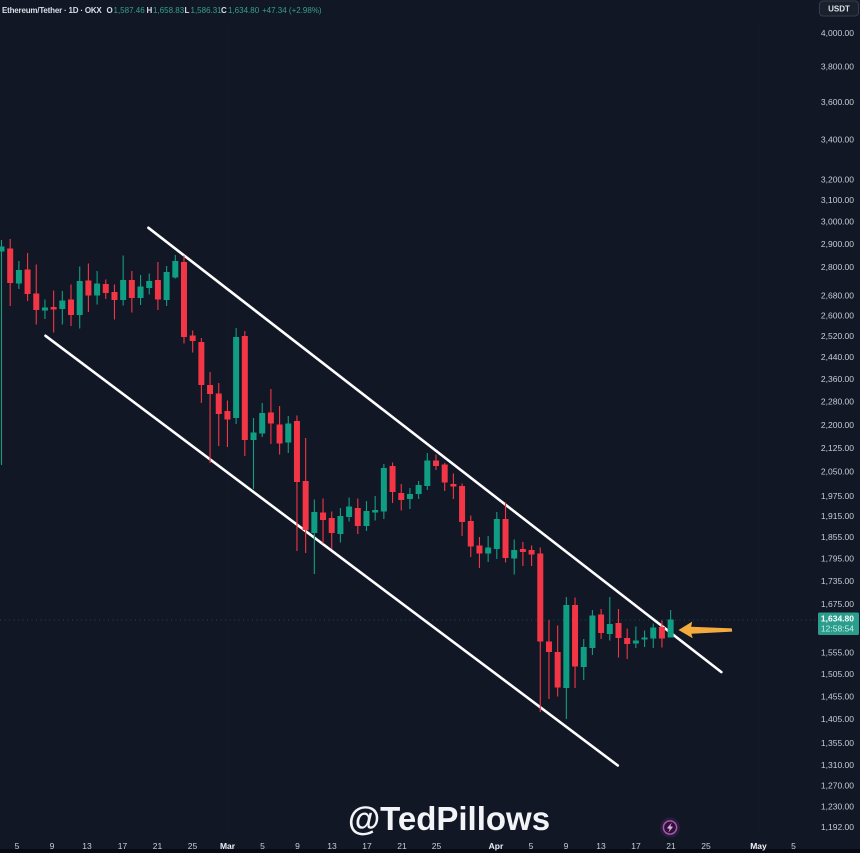 Image resolution: width=860 pixels, height=853 pixels. What do you see at coordinates (837, 140) in the screenshot?
I see `svg-text: 3,400.00` at bounding box center [837, 140].